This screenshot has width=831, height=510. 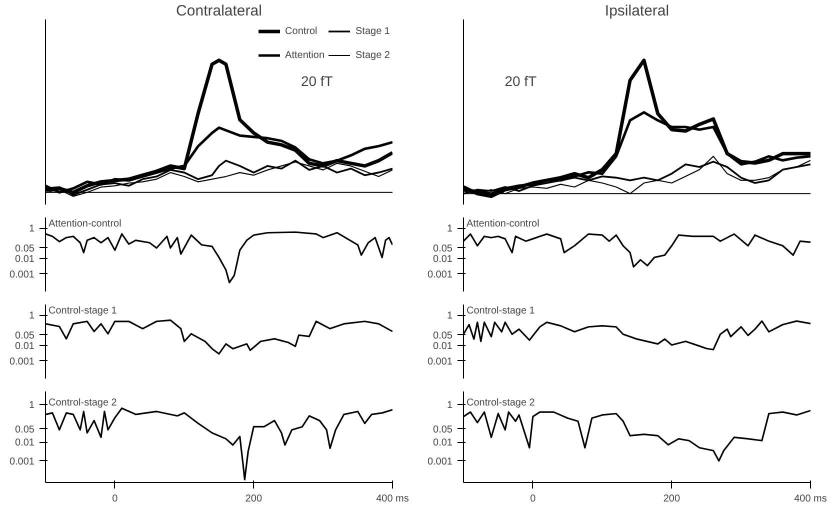 What do you see at coordinates (305, 55) in the screenshot?
I see `legend-label: Attention` at bounding box center [305, 55].